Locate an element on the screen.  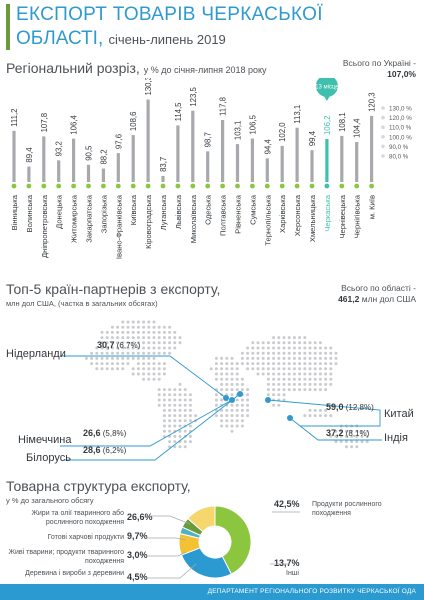
bar-category-label-24: Чернігівська is located at coordinates (357, 216).